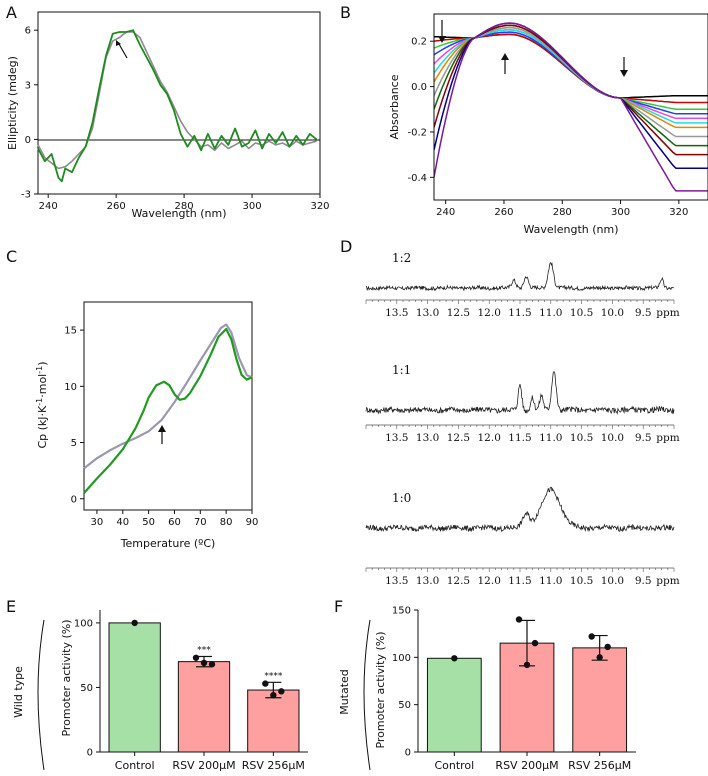 The width and height of the screenshot is (708, 776). What do you see at coordinates (90, 753) in the screenshot?
I see `panel-e-ytick-label: 0` at bounding box center [90, 753].